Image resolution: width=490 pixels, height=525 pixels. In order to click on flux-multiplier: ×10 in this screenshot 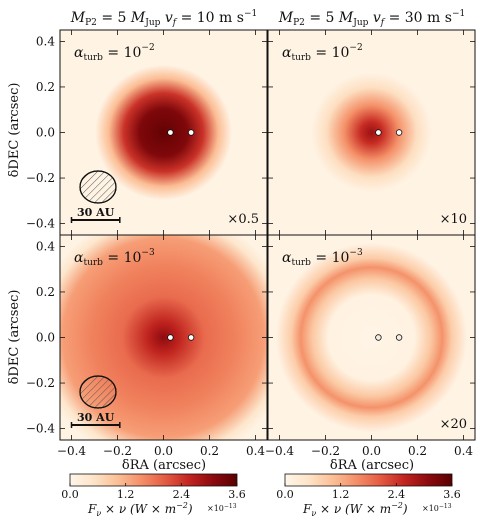, I will do `click(453, 219)`.